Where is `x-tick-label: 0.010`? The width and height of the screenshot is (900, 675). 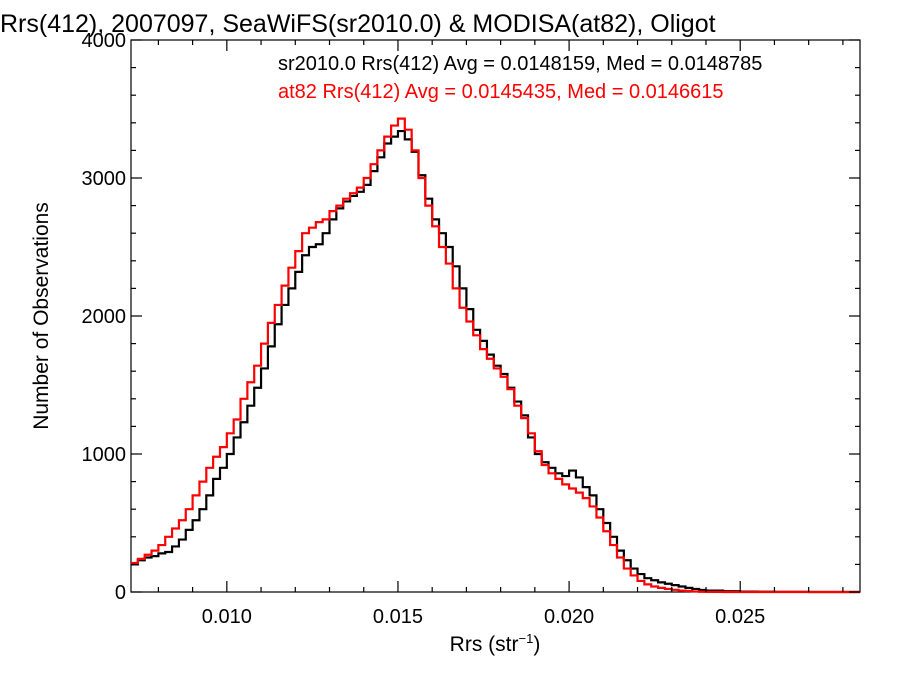 x-tick-label: 0.010 is located at coordinates (227, 617).